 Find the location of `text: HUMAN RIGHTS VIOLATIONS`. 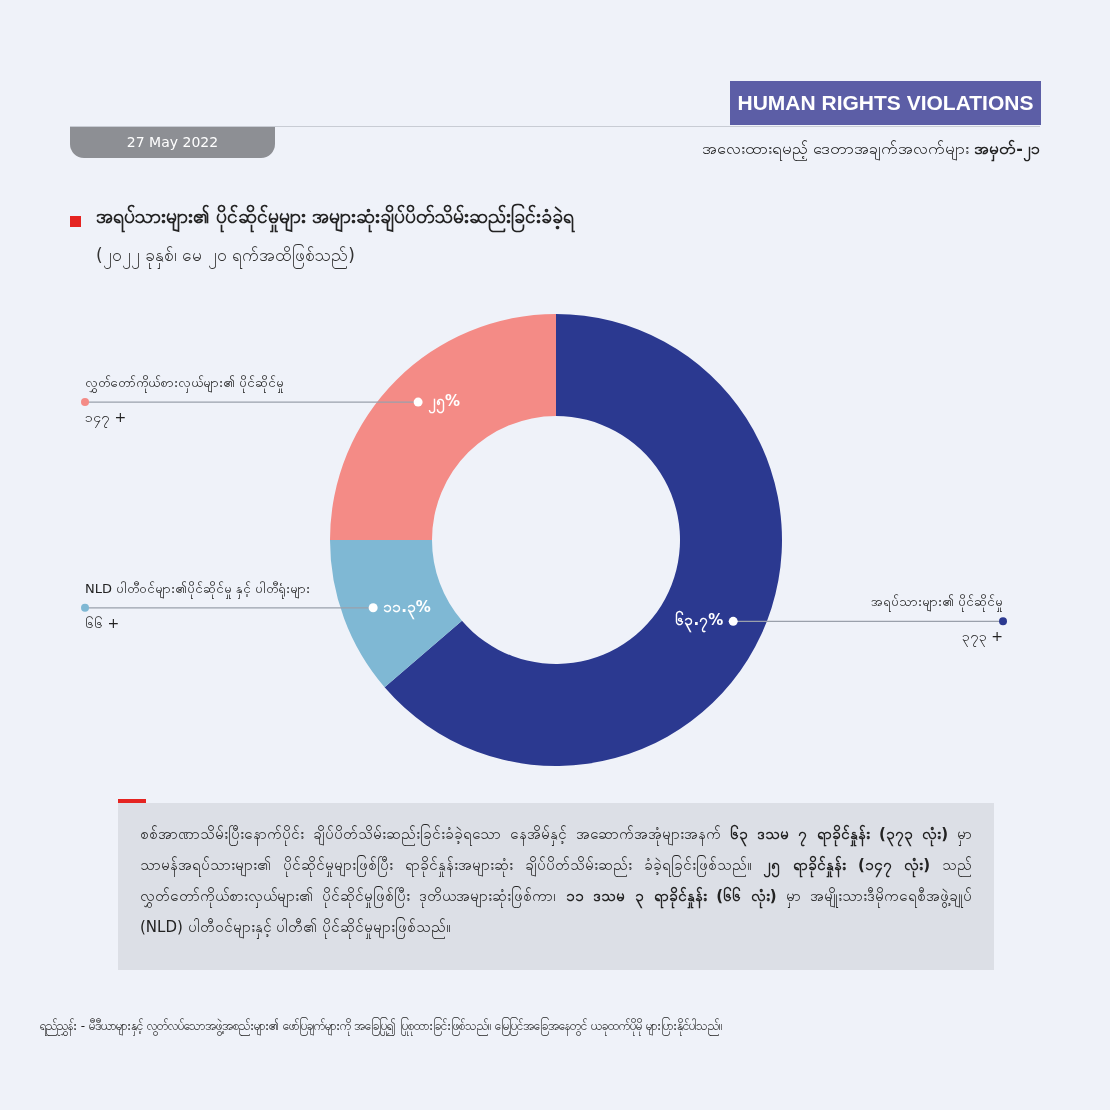

text: HUMAN RIGHTS VIOLATIONS is located at coordinates (885, 103).